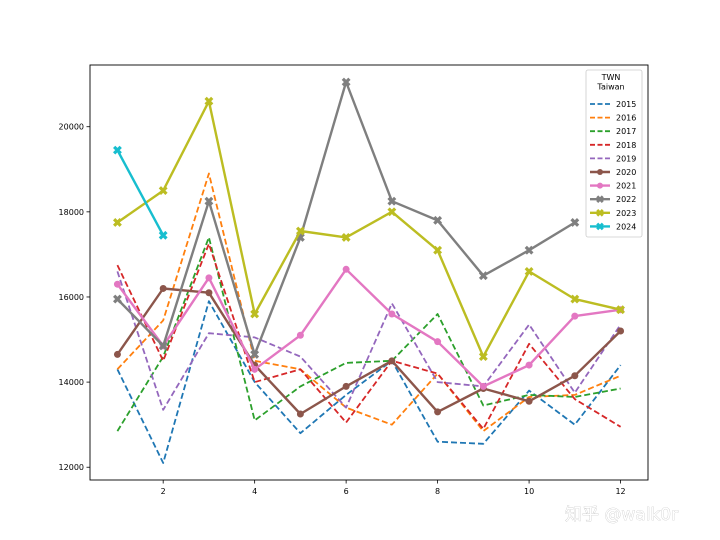 This screenshot has width=720, height=540. Describe the element at coordinates (613, 131) in the screenshot. I see `legend-item: 2017` at that location.